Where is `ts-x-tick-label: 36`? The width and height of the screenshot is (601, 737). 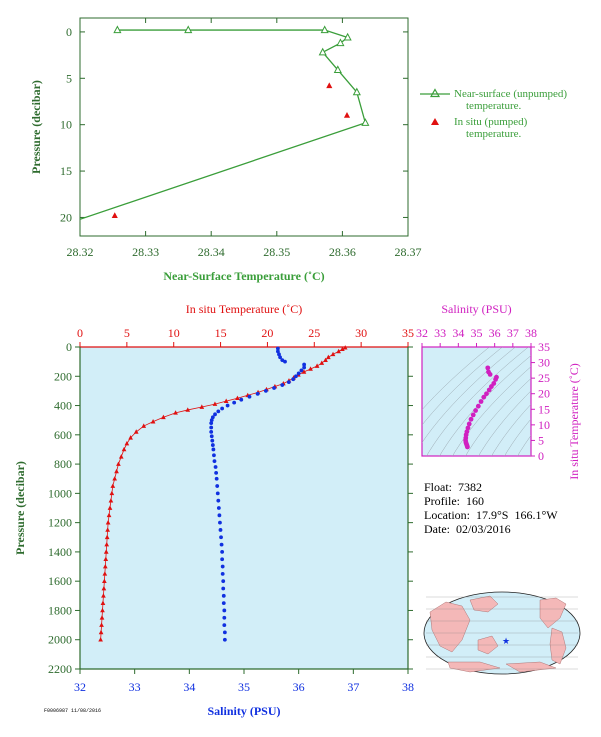
ts-x-tick-label: 36 is located at coordinates (495, 333).